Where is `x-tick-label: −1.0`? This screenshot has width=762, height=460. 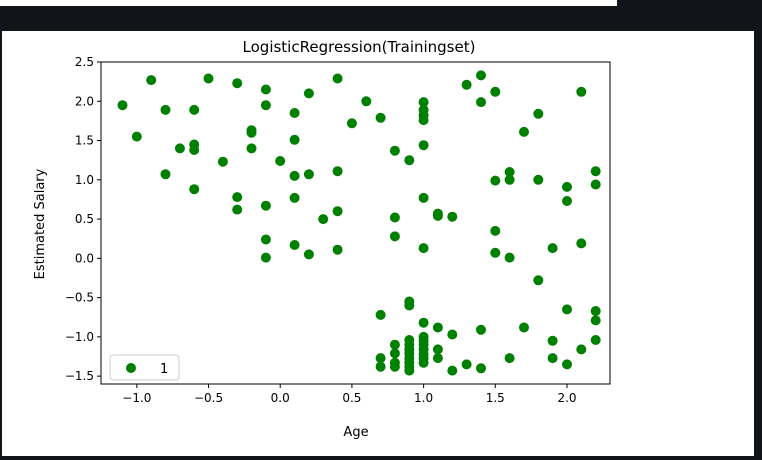 x-tick-label: −1.0 is located at coordinates (136, 398).